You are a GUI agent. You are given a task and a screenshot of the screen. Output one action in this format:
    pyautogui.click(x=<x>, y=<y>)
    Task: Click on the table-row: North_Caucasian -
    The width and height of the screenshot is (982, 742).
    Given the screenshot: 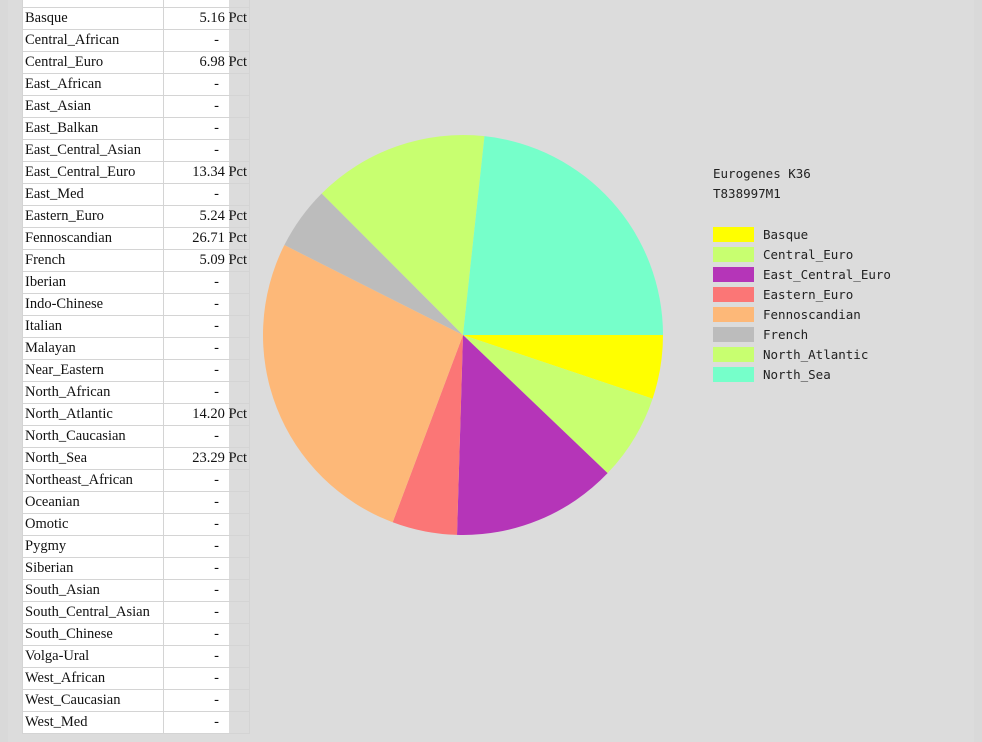 What is the action you would take?
    pyautogui.click(x=136, y=436)
    